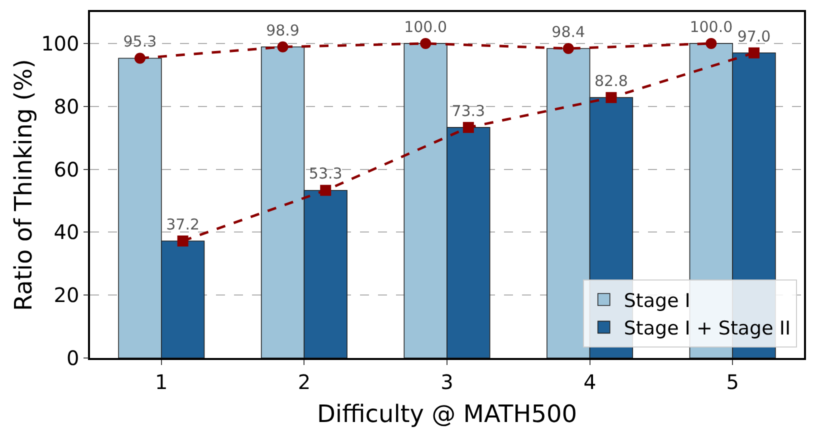 The width and height of the screenshot is (818, 428). Describe the element at coordinates (73, 358) in the screenshot. I see `y-tick-label: 0` at that location.